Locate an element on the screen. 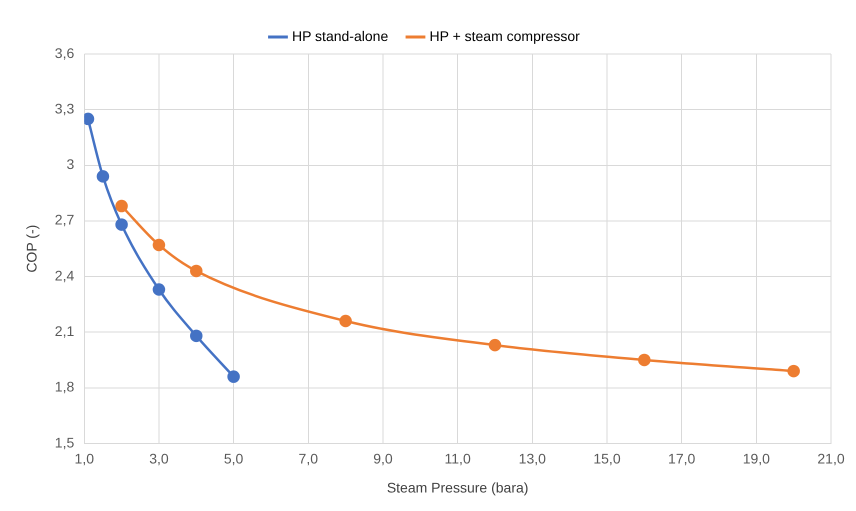 The width and height of the screenshot is (856, 511). y-tick-label: 2,1 is located at coordinates (64, 331).